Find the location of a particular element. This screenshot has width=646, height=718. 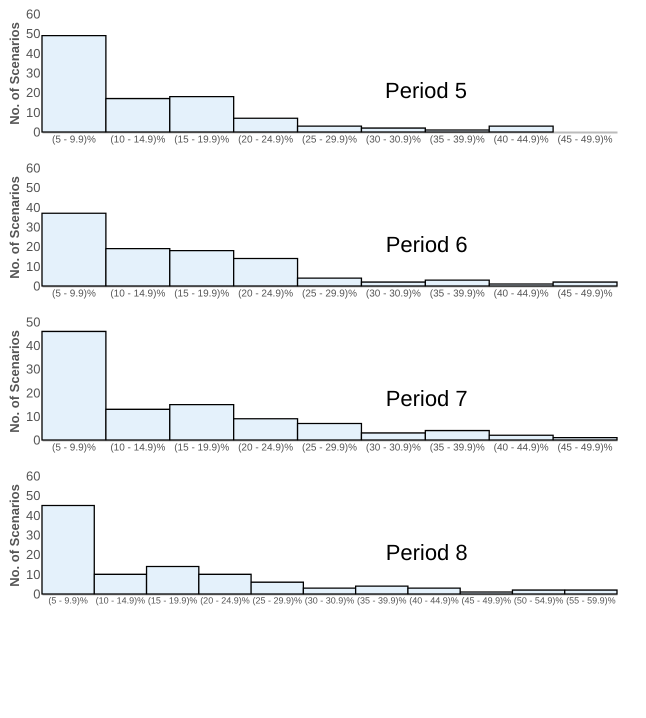

x-tick-label: (50 - 54.9)% is located at coordinates (539, 601).